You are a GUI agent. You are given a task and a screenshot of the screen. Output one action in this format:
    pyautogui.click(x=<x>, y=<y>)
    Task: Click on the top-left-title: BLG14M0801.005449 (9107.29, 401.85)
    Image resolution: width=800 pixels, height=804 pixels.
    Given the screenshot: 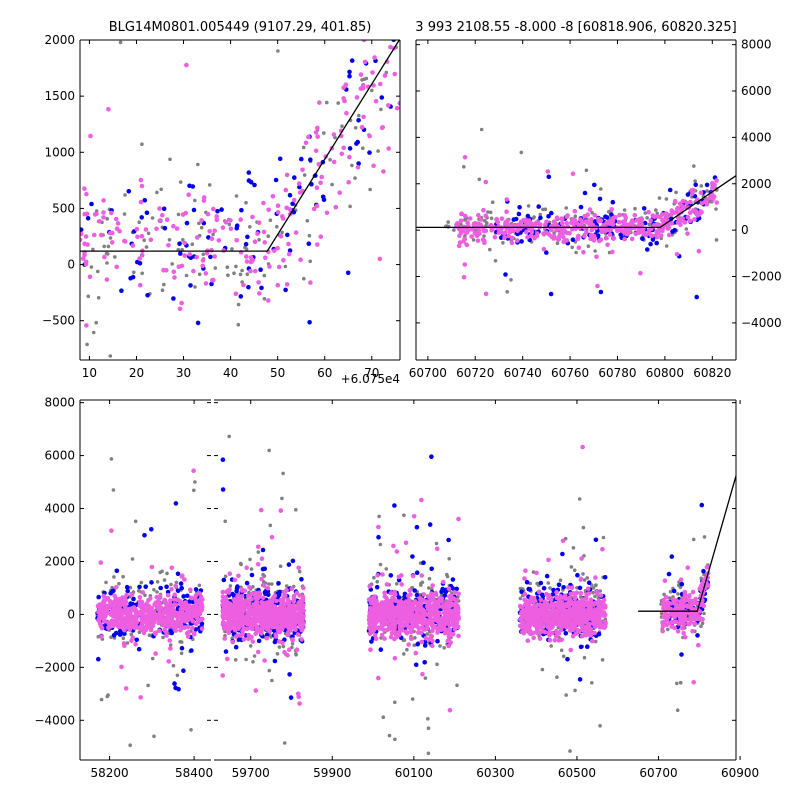 What is the action you would take?
    pyautogui.click(x=240, y=27)
    